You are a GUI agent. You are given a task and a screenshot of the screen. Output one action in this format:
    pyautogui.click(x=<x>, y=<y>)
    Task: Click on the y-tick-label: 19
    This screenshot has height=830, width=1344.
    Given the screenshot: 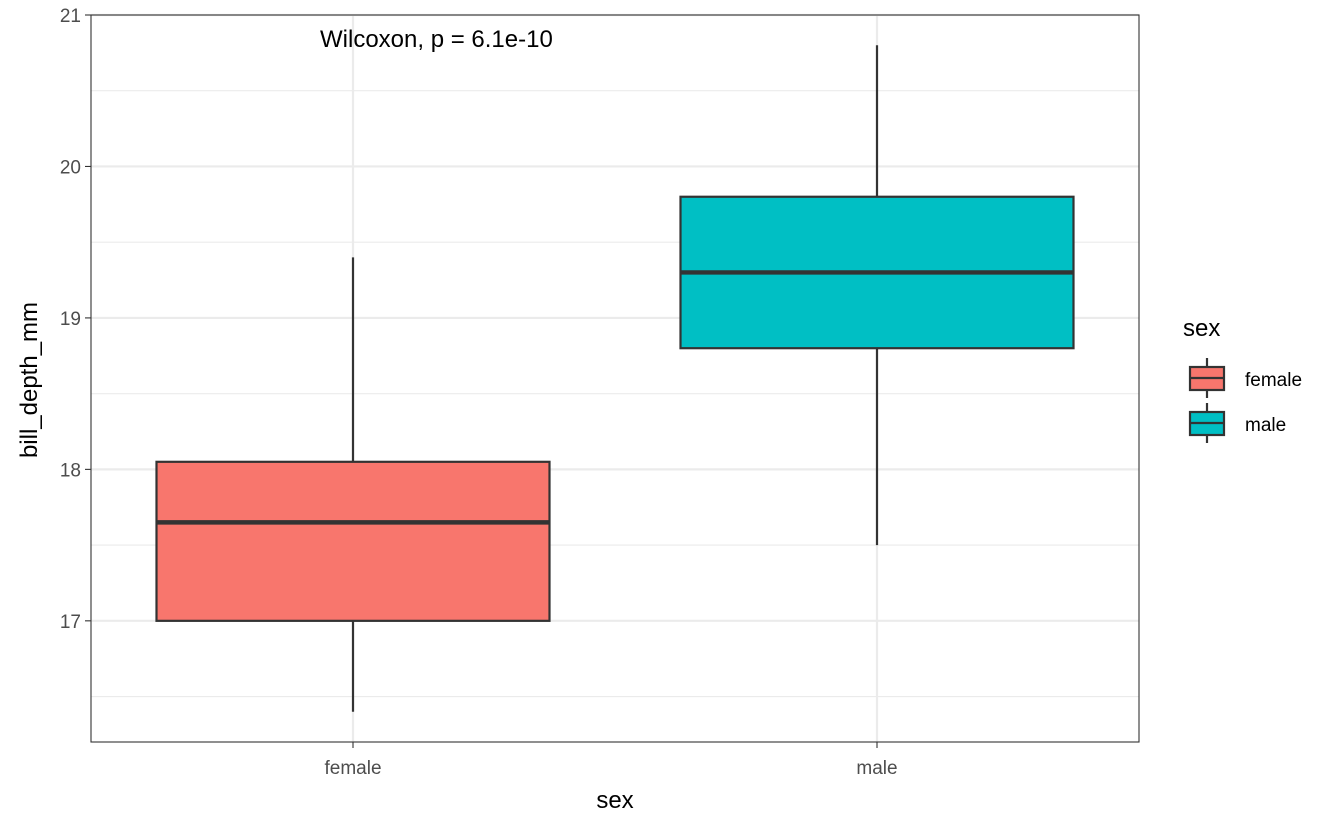 What is the action you would take?
    pyautogui.click(x=70, y=319)
    